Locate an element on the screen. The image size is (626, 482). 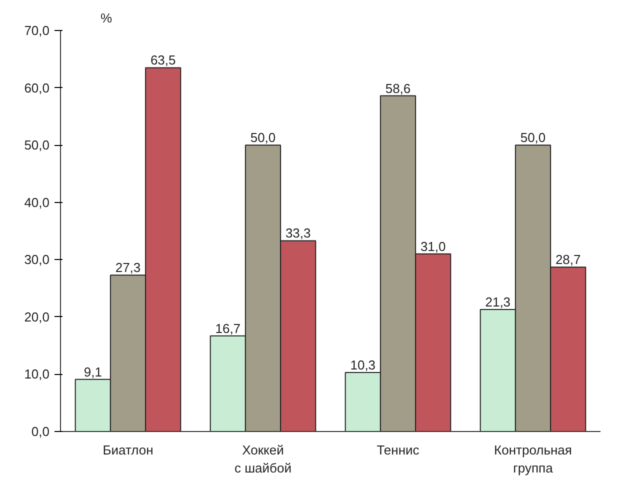
y-tick-label: 60,0 is located at coordinates (37, 88).